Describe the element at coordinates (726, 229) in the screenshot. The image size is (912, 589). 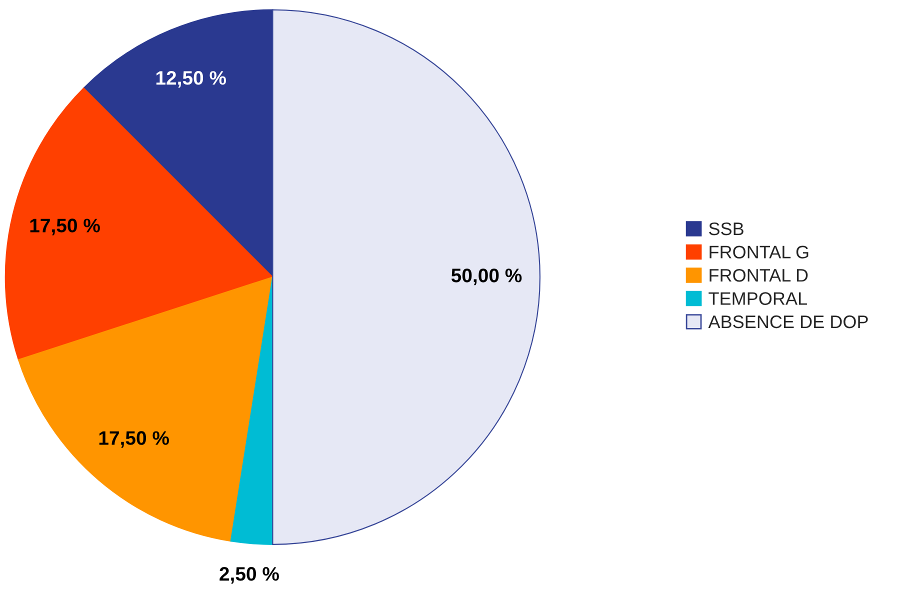
I see `legend-label: SSB` at that location.